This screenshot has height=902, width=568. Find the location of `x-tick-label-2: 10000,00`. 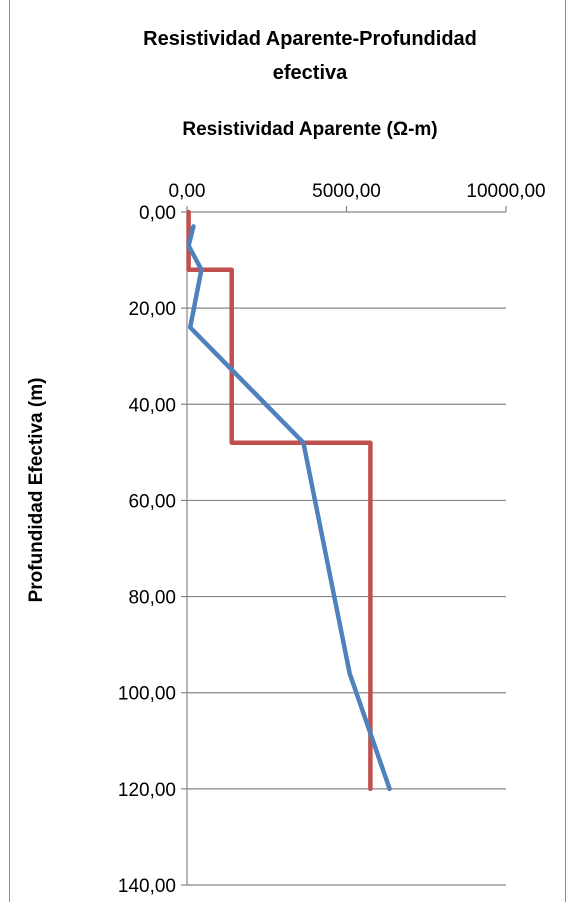

x-tick-label-2: 10000,00 is located at coordinates (505, 191).